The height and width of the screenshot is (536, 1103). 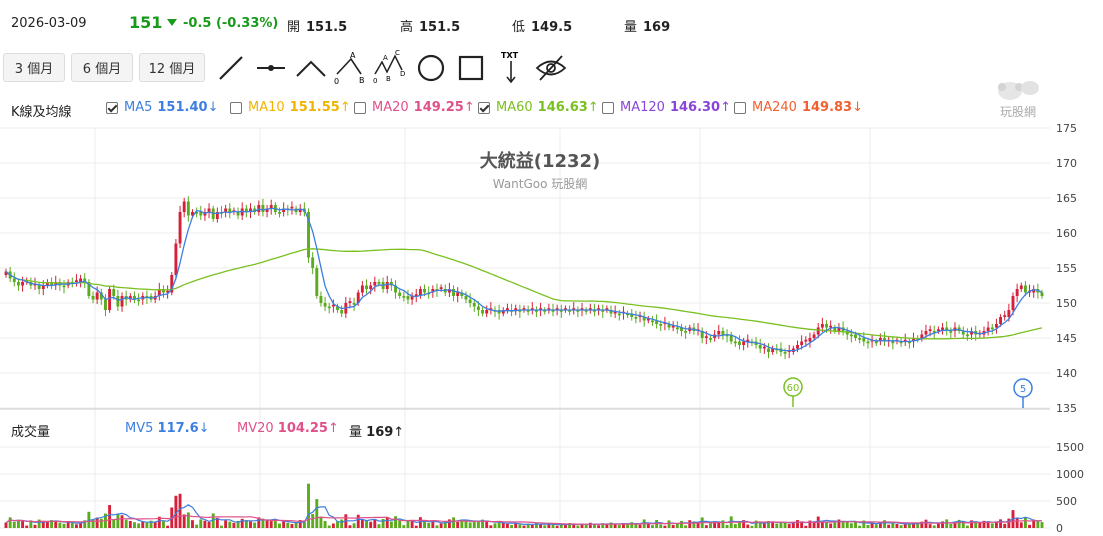 What do you see at coordinates (172, 67) in the screenshot?
I see `range-12m-button: 12 個月` at bounding box center [172, 67].